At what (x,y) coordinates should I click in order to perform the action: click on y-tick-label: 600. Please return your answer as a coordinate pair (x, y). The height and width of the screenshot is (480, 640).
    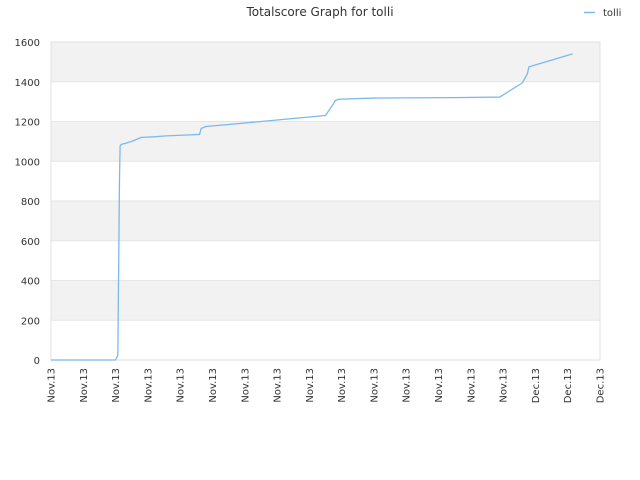
    Looking at the image, I should click on (30, 242).